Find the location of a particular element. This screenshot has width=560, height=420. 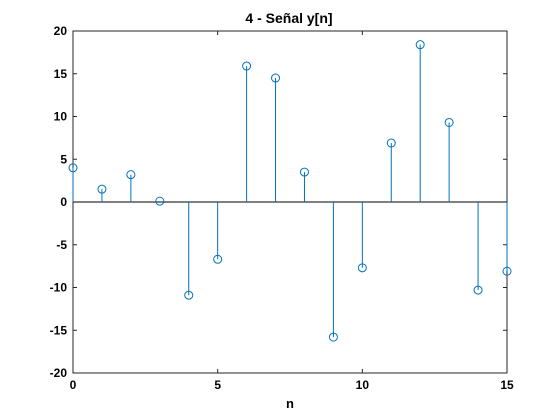

x-tick-label: 15 is located at coordinates (507, 385).